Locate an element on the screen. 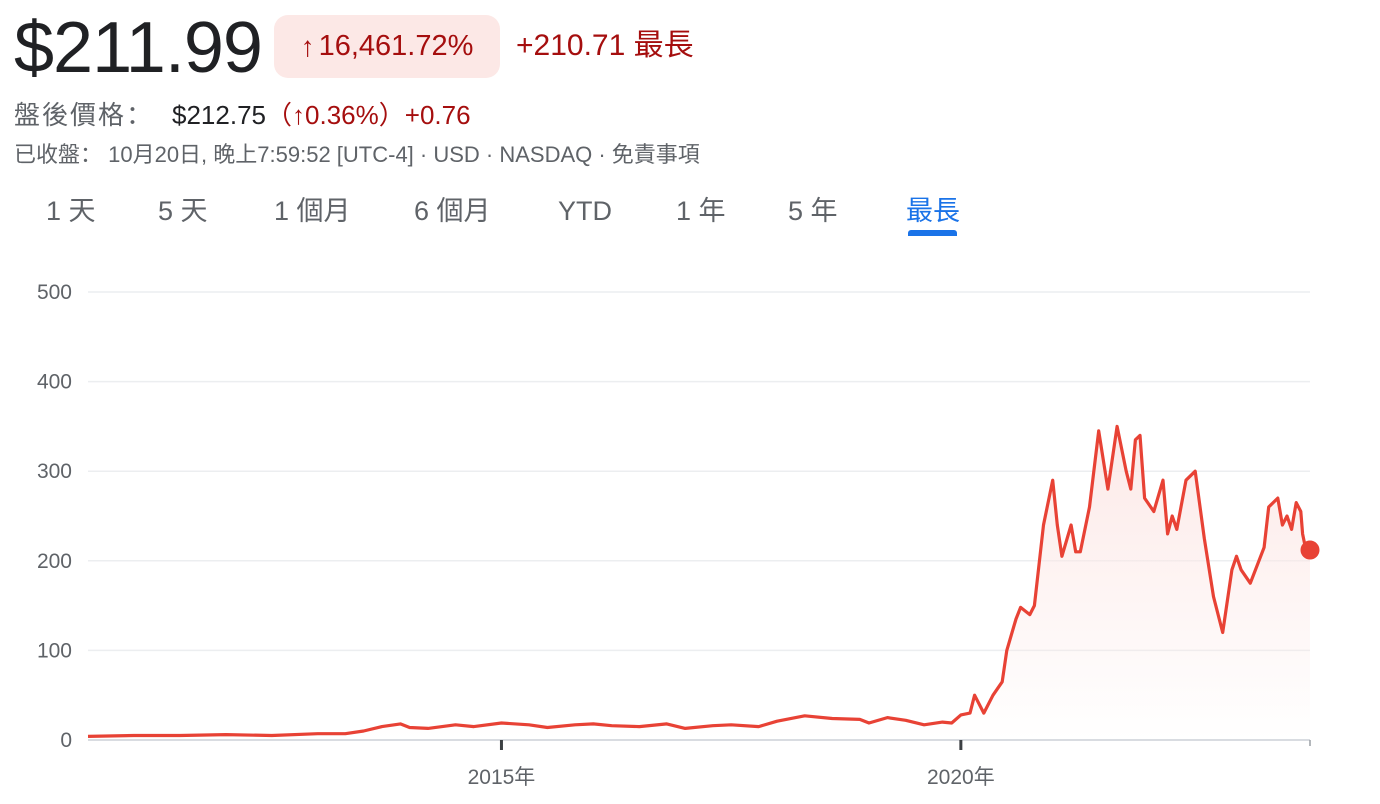  y-tick-label: 200 is located at coordinates (54, 561).